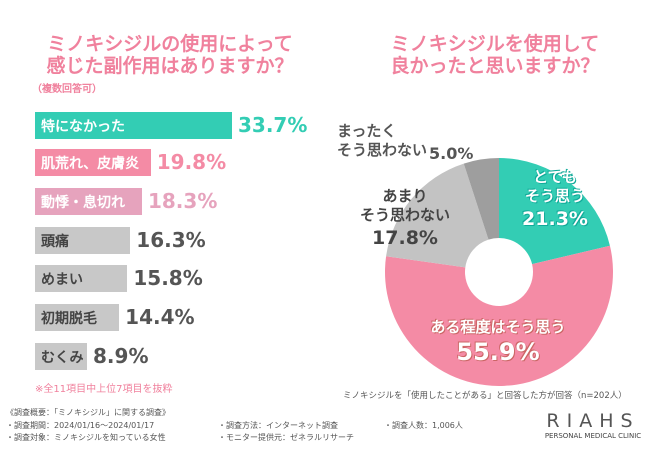  I want to click on donut-label-line: とても, so click(555, 177).